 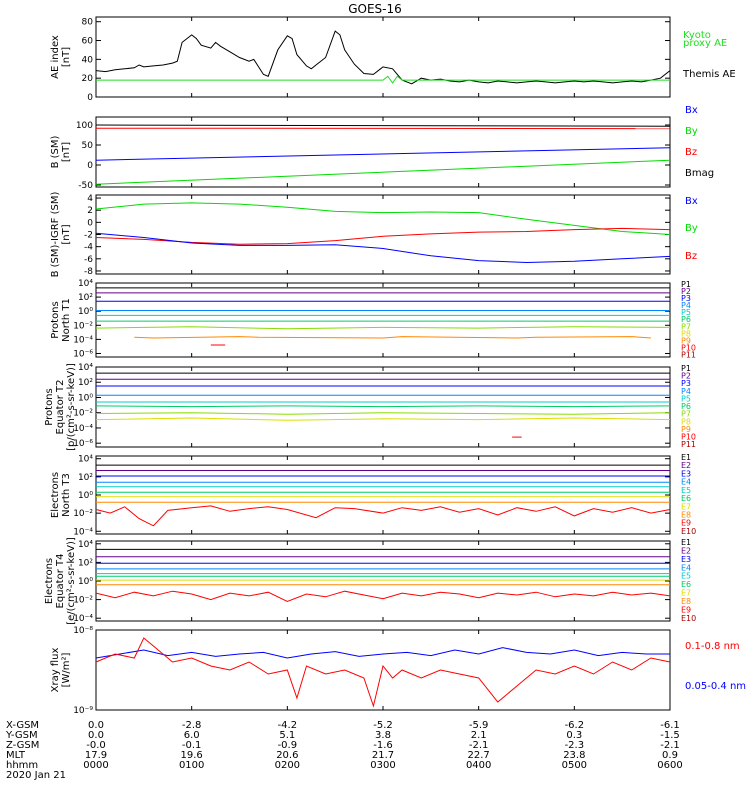 I want to click on y-tick-label: 10⁻⁸, so click(x=83, y=631).